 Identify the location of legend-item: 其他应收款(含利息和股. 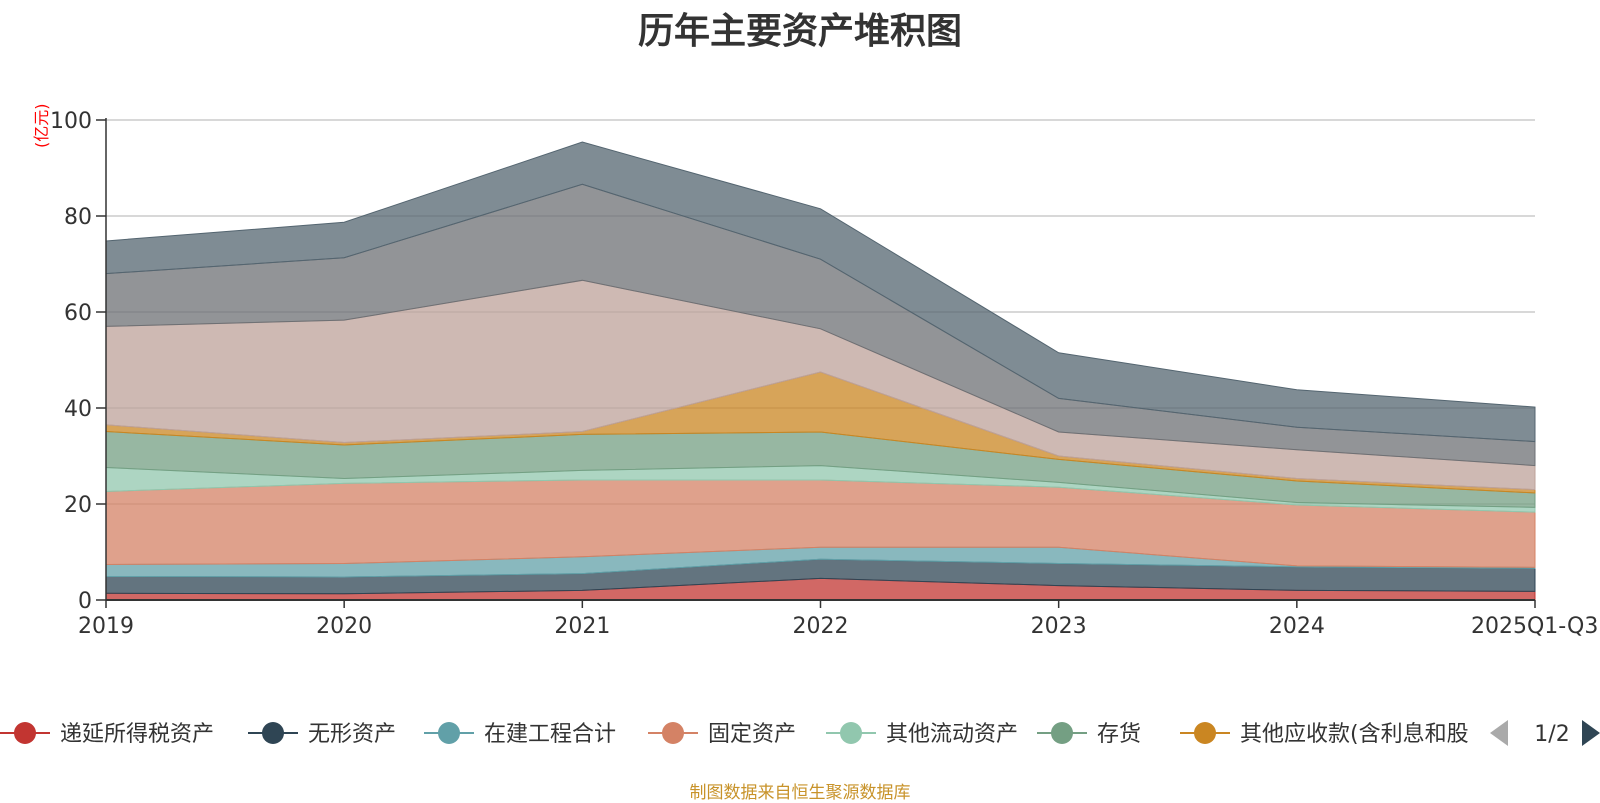
(1324, 734).